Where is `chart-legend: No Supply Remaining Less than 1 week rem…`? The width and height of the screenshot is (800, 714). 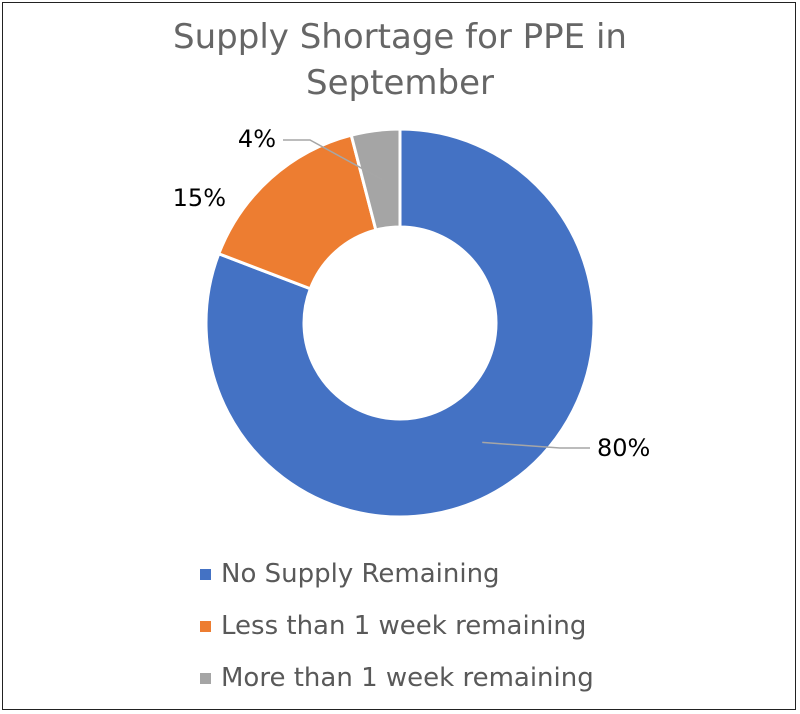
chart-legend: No Supply Remaining Less than 1 week rem… is located at coordinates (397, 626).